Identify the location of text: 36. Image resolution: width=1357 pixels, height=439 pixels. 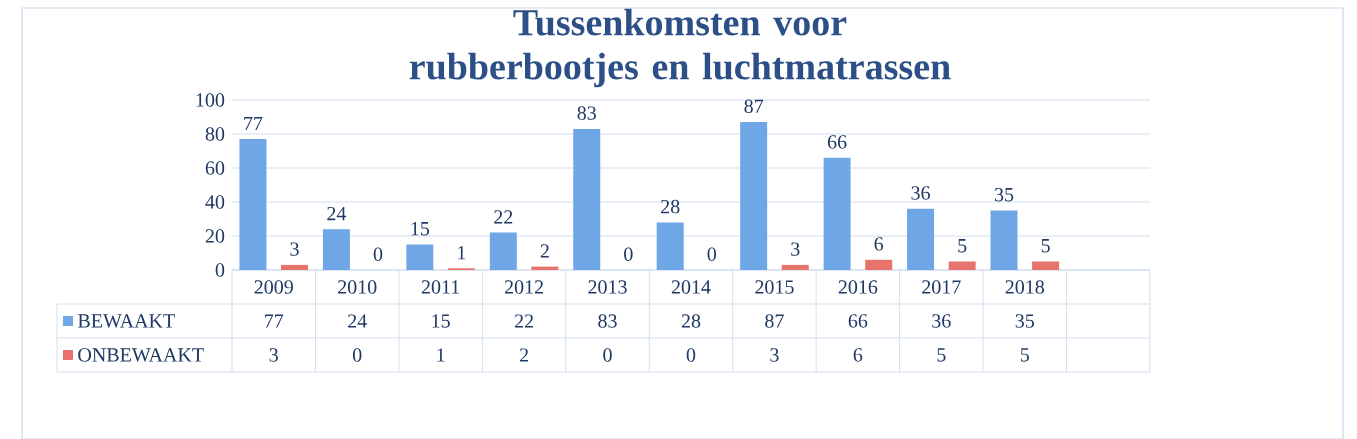
(920, 193).